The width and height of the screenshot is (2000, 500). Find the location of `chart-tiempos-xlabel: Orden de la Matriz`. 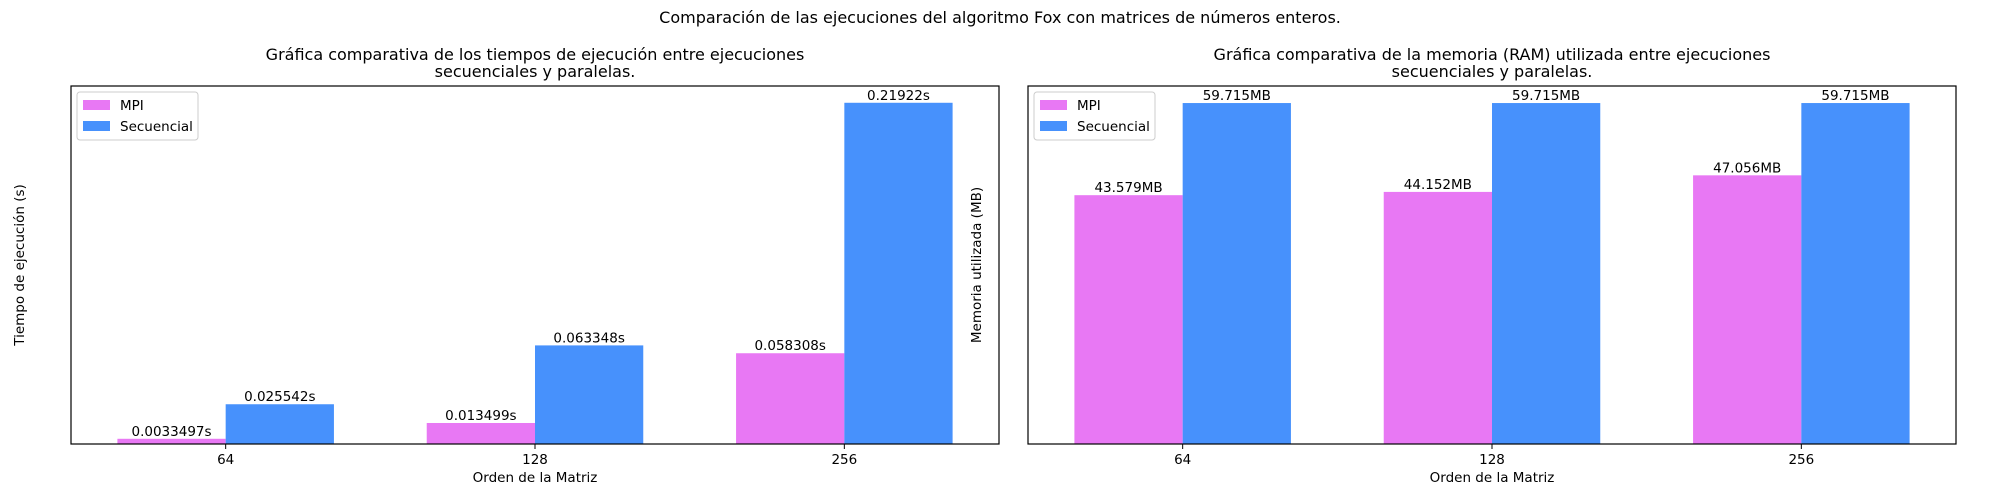

chart-tiempos-xlabel: Orden de la Matriz is located at coordinates (535, 478).